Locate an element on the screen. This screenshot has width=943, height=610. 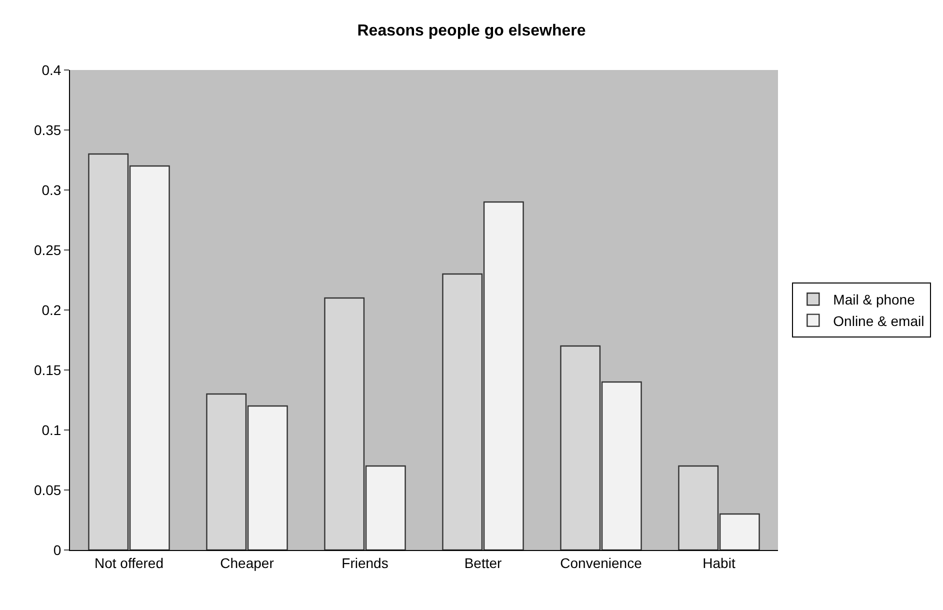
y-tick-label: 0 is located at coordinates (57, 550).